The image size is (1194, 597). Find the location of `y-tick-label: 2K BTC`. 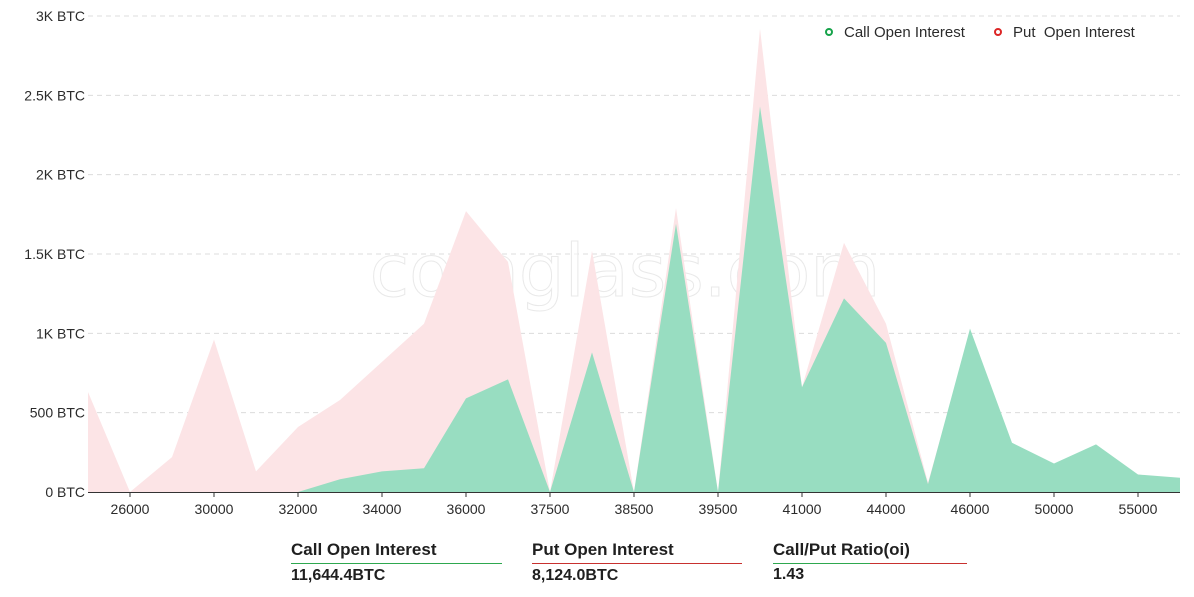

y-tick-label: 2K BTC is located at coordinates (60, 175).